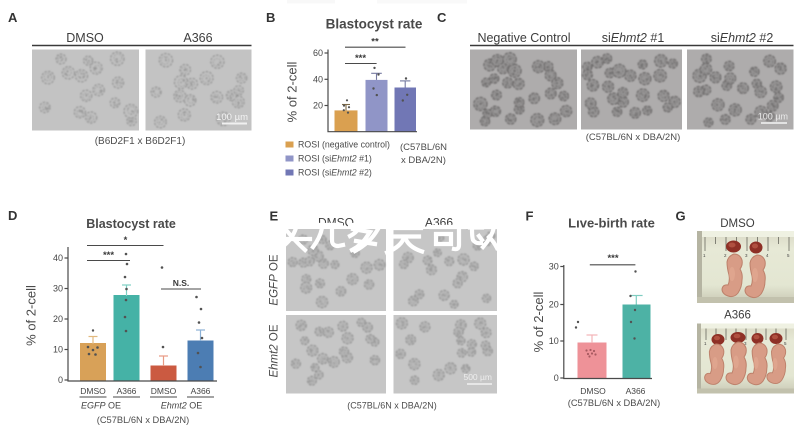  Describe the element at coordinates (477, 377) in the screenshot. I see `svg-text: 500 µm` at that location.